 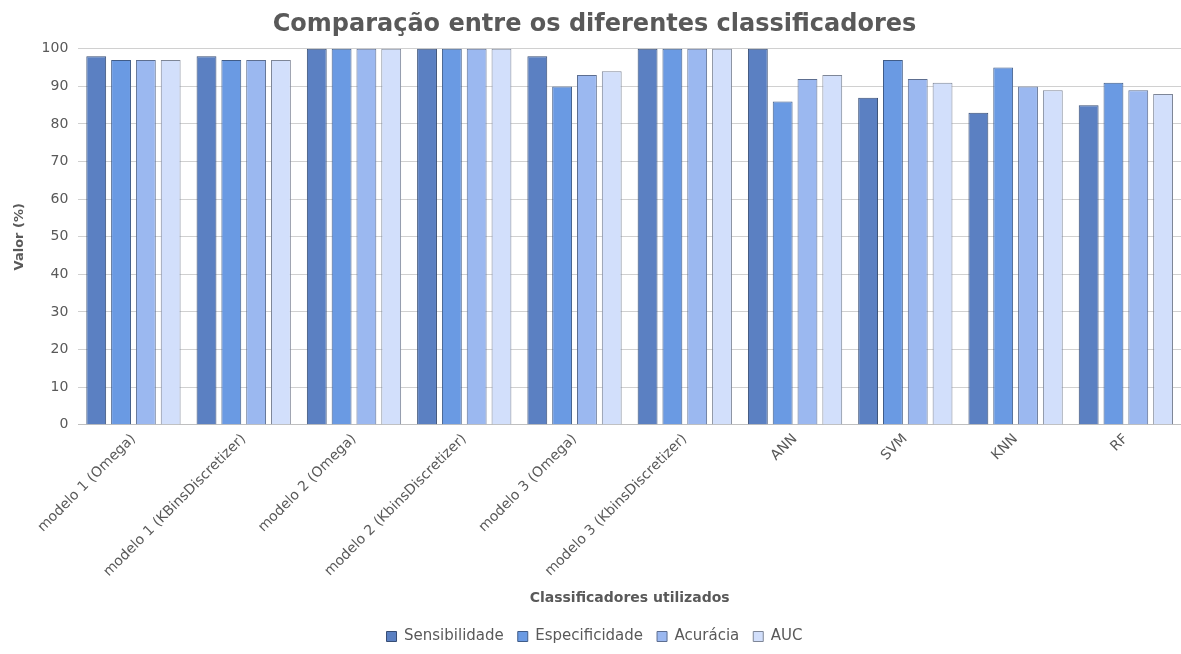 I want to click on y-tick-label: 30, so click(x=59, y=310).